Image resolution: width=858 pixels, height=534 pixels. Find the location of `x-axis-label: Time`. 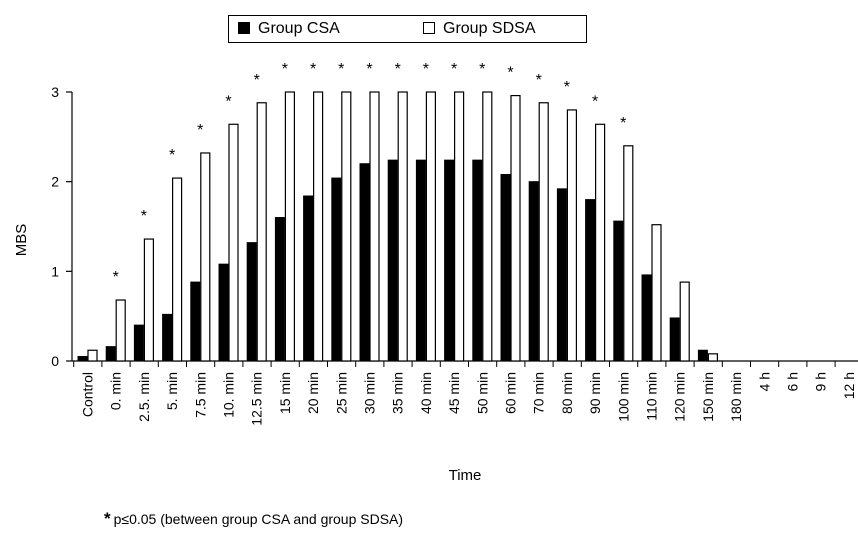

x-axis-label: Time is located at coordinates (465, 475).